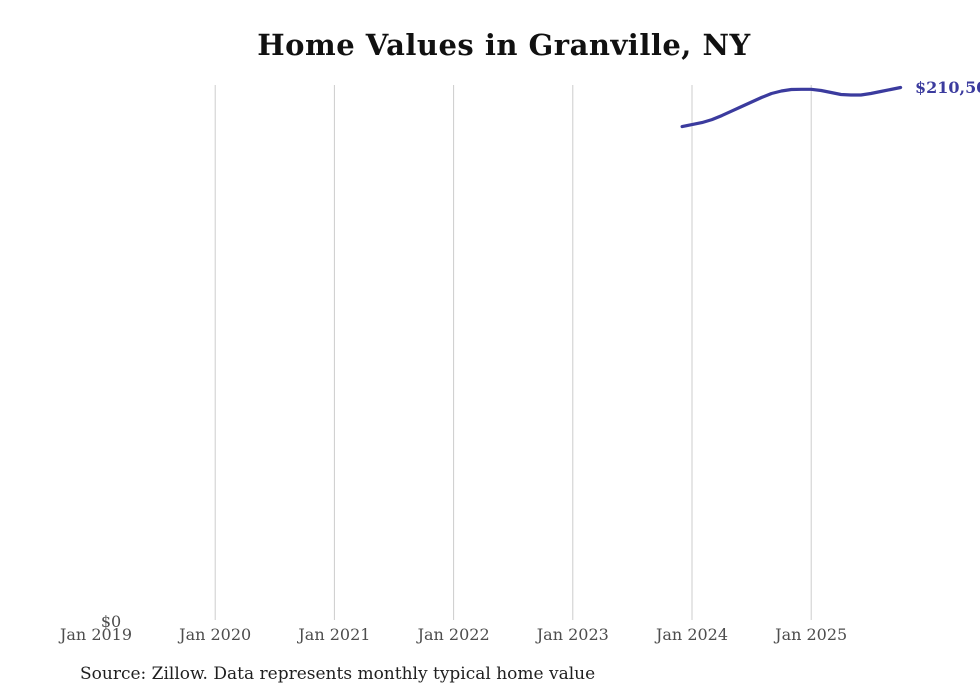 This screenshot has height=699, width=980. What do you see at coordinates (691, 634) in the screenshot?
I see `x-axis-tick-label: Jan 2024` at bounding box center [691, 634].